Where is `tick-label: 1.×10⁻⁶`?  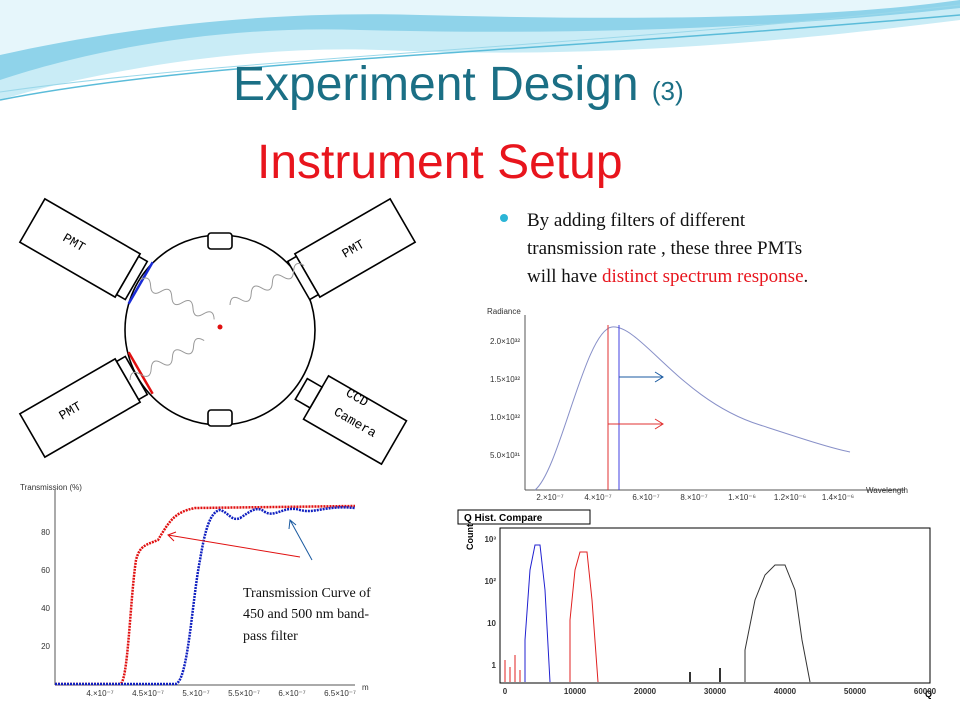 tick-label: 1.×10⁻⁶ is located at coordinates (742, 497).